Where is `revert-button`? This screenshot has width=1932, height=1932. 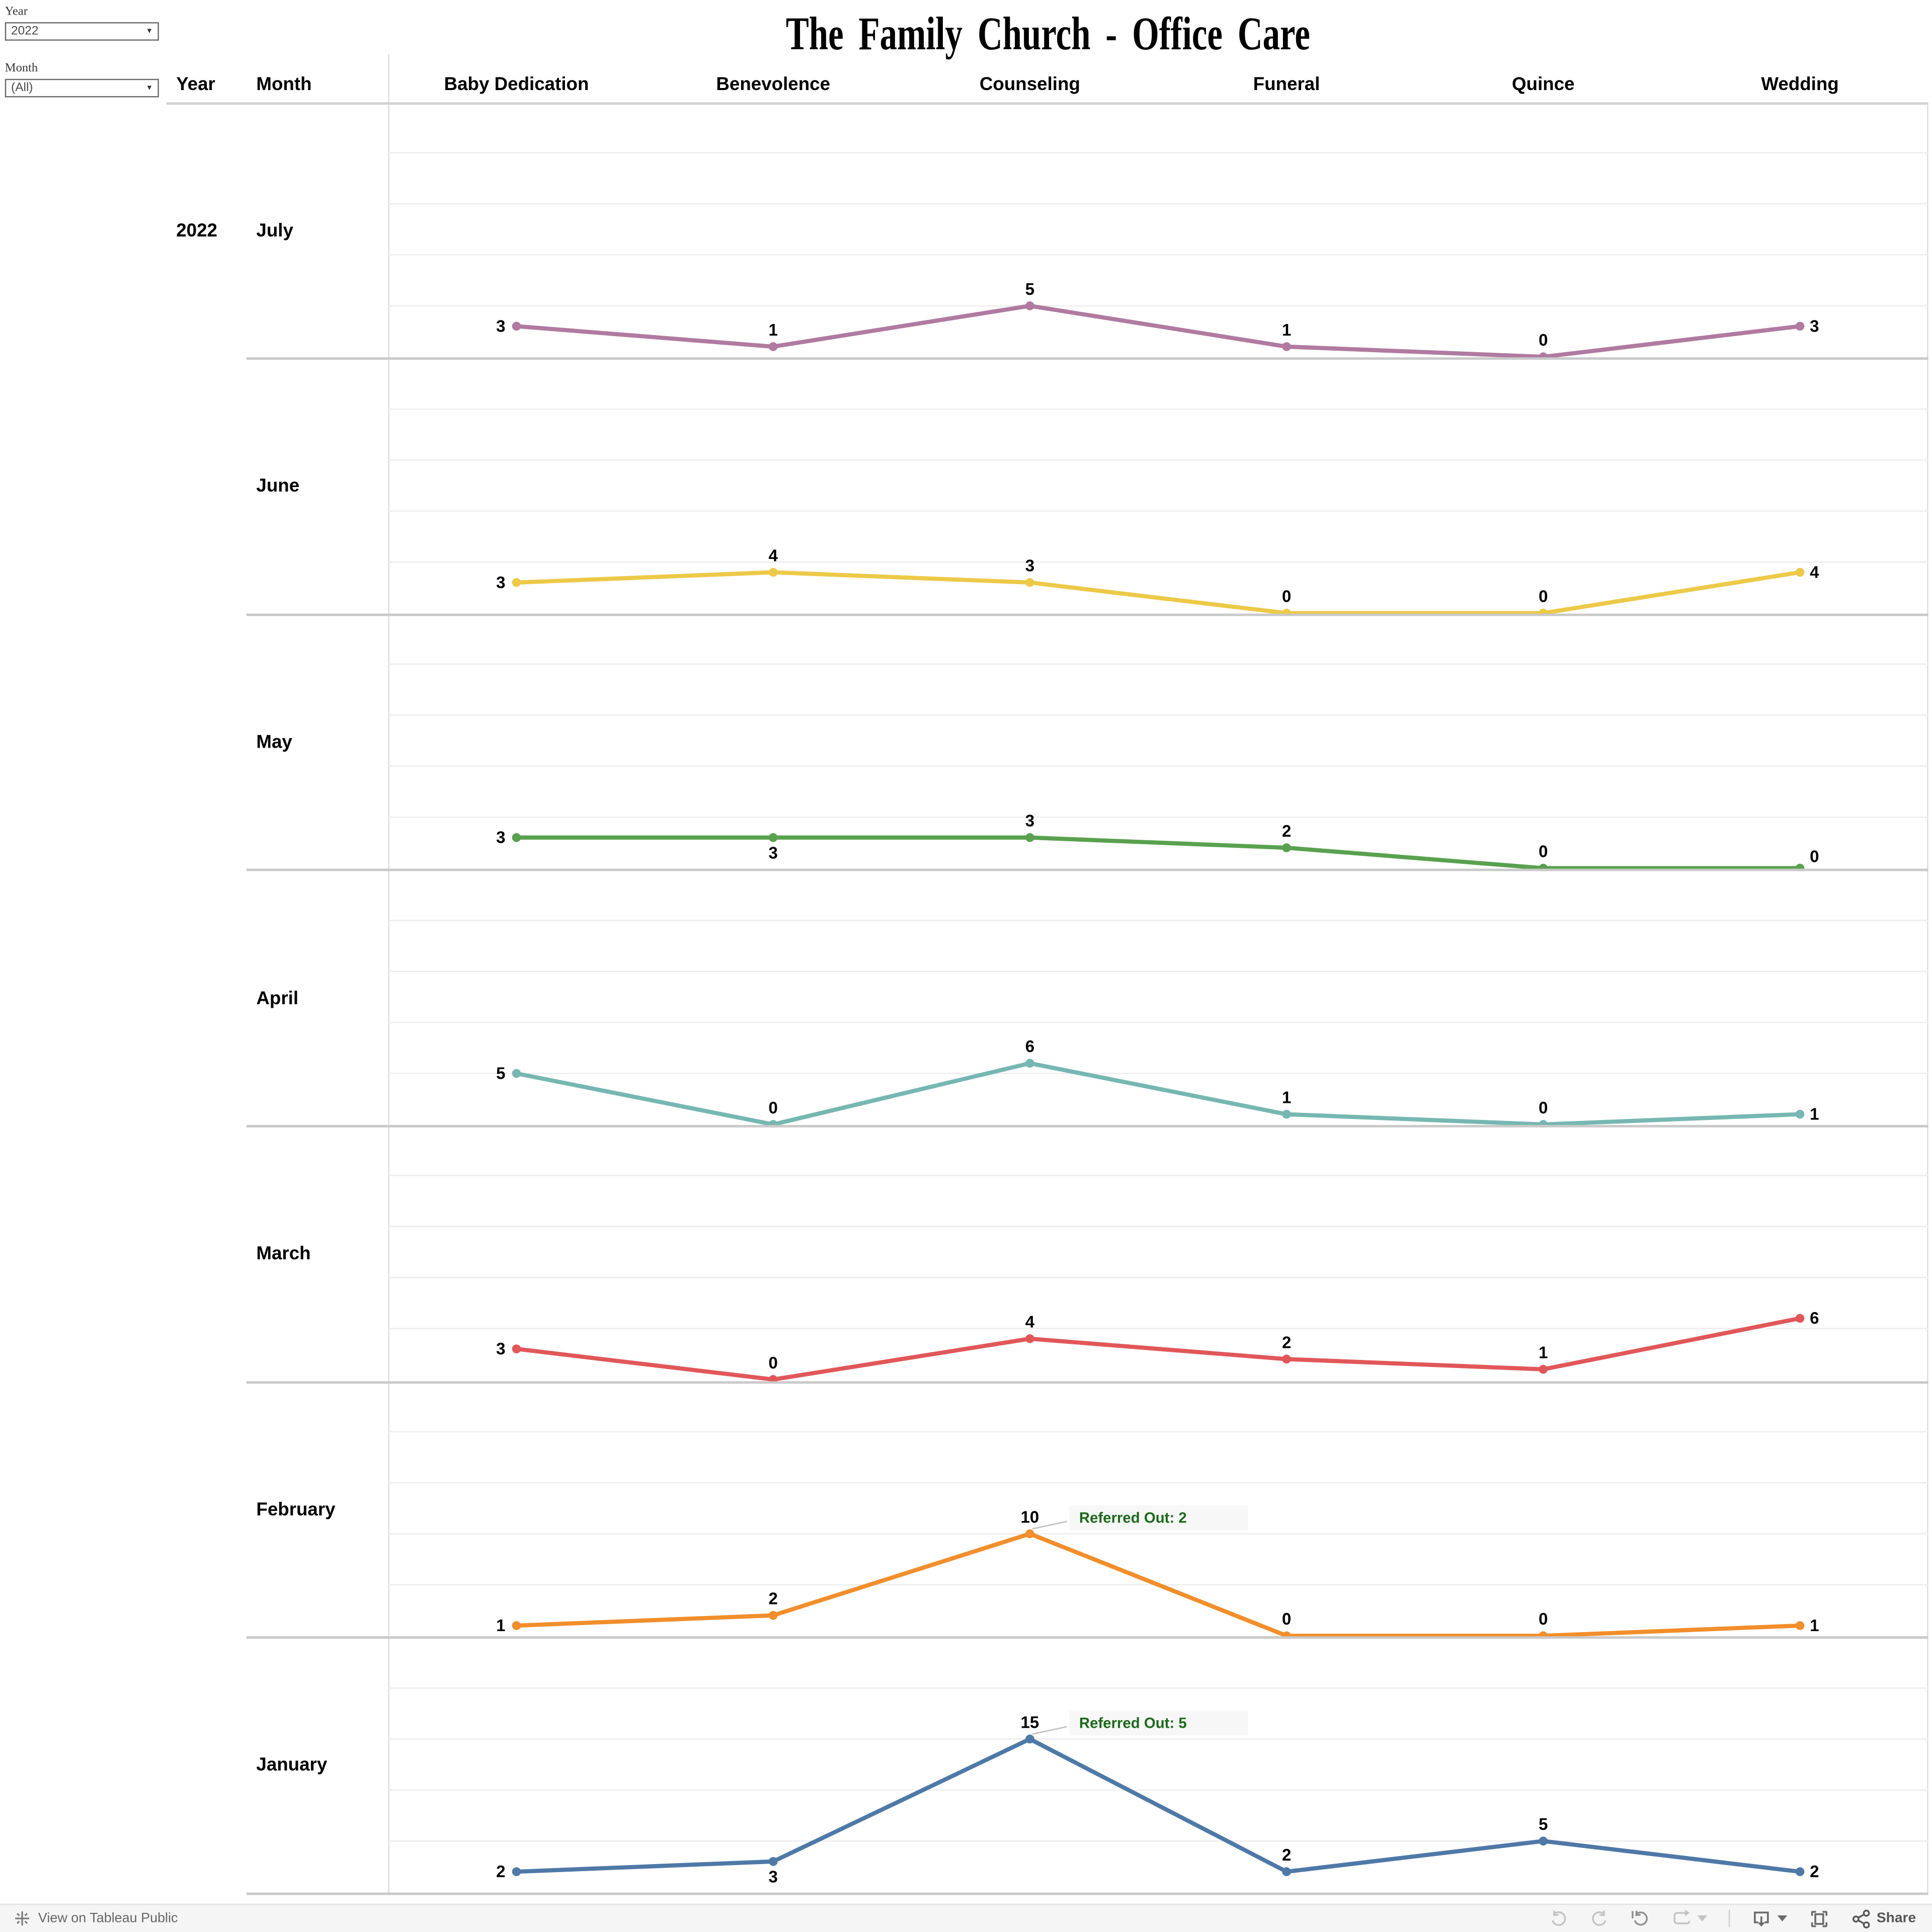 revert-button is located at coordinates (1640, 1918).